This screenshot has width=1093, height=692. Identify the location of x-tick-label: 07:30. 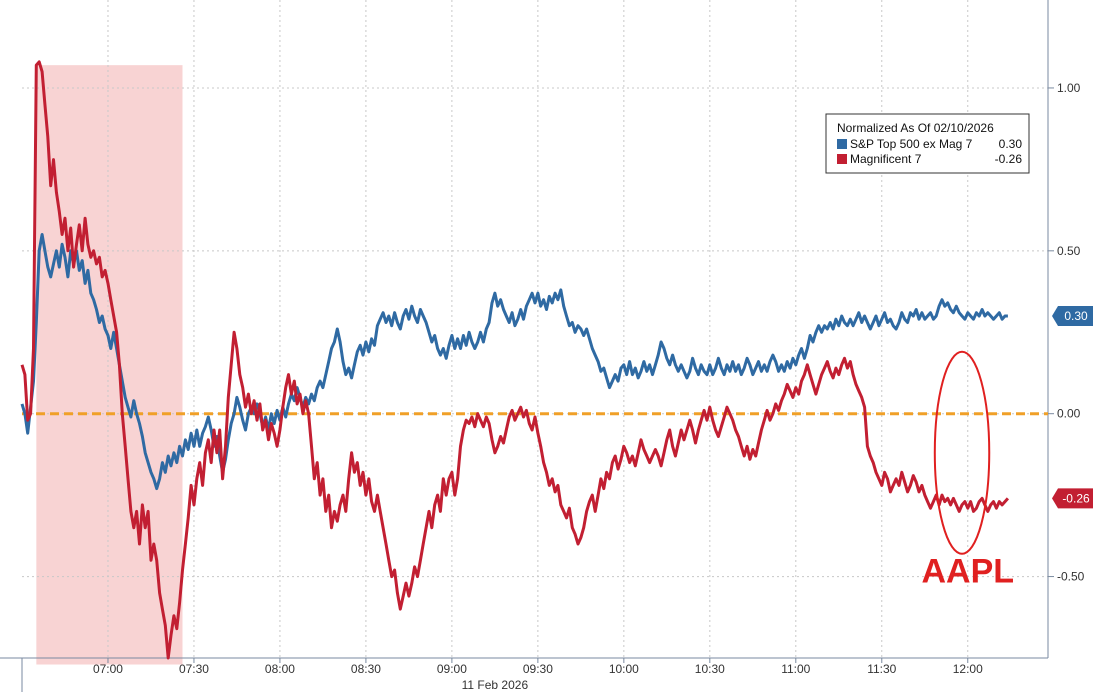
(194, 669).